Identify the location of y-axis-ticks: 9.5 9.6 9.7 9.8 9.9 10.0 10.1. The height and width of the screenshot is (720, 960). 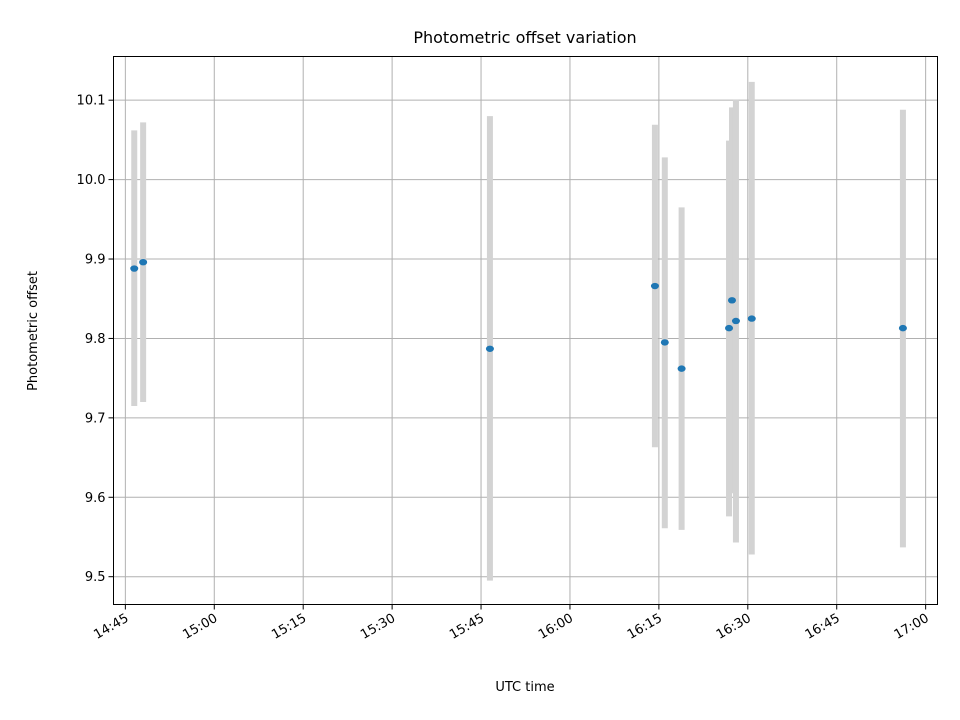
(95, 339).